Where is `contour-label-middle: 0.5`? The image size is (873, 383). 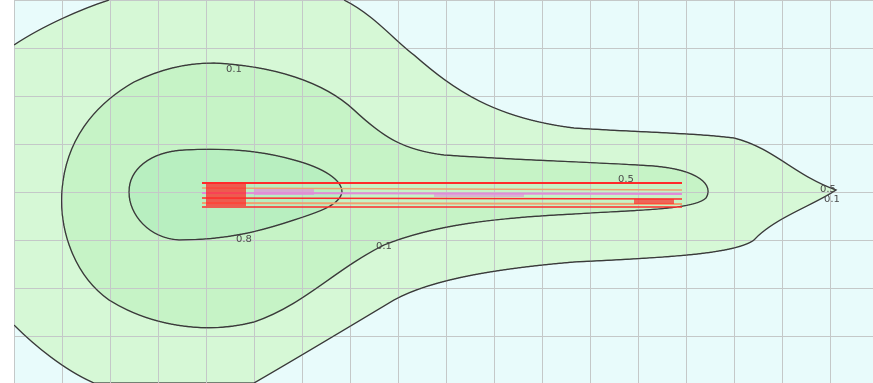
contour-label-middle: 0.5 is located at coordinates (626, 179).